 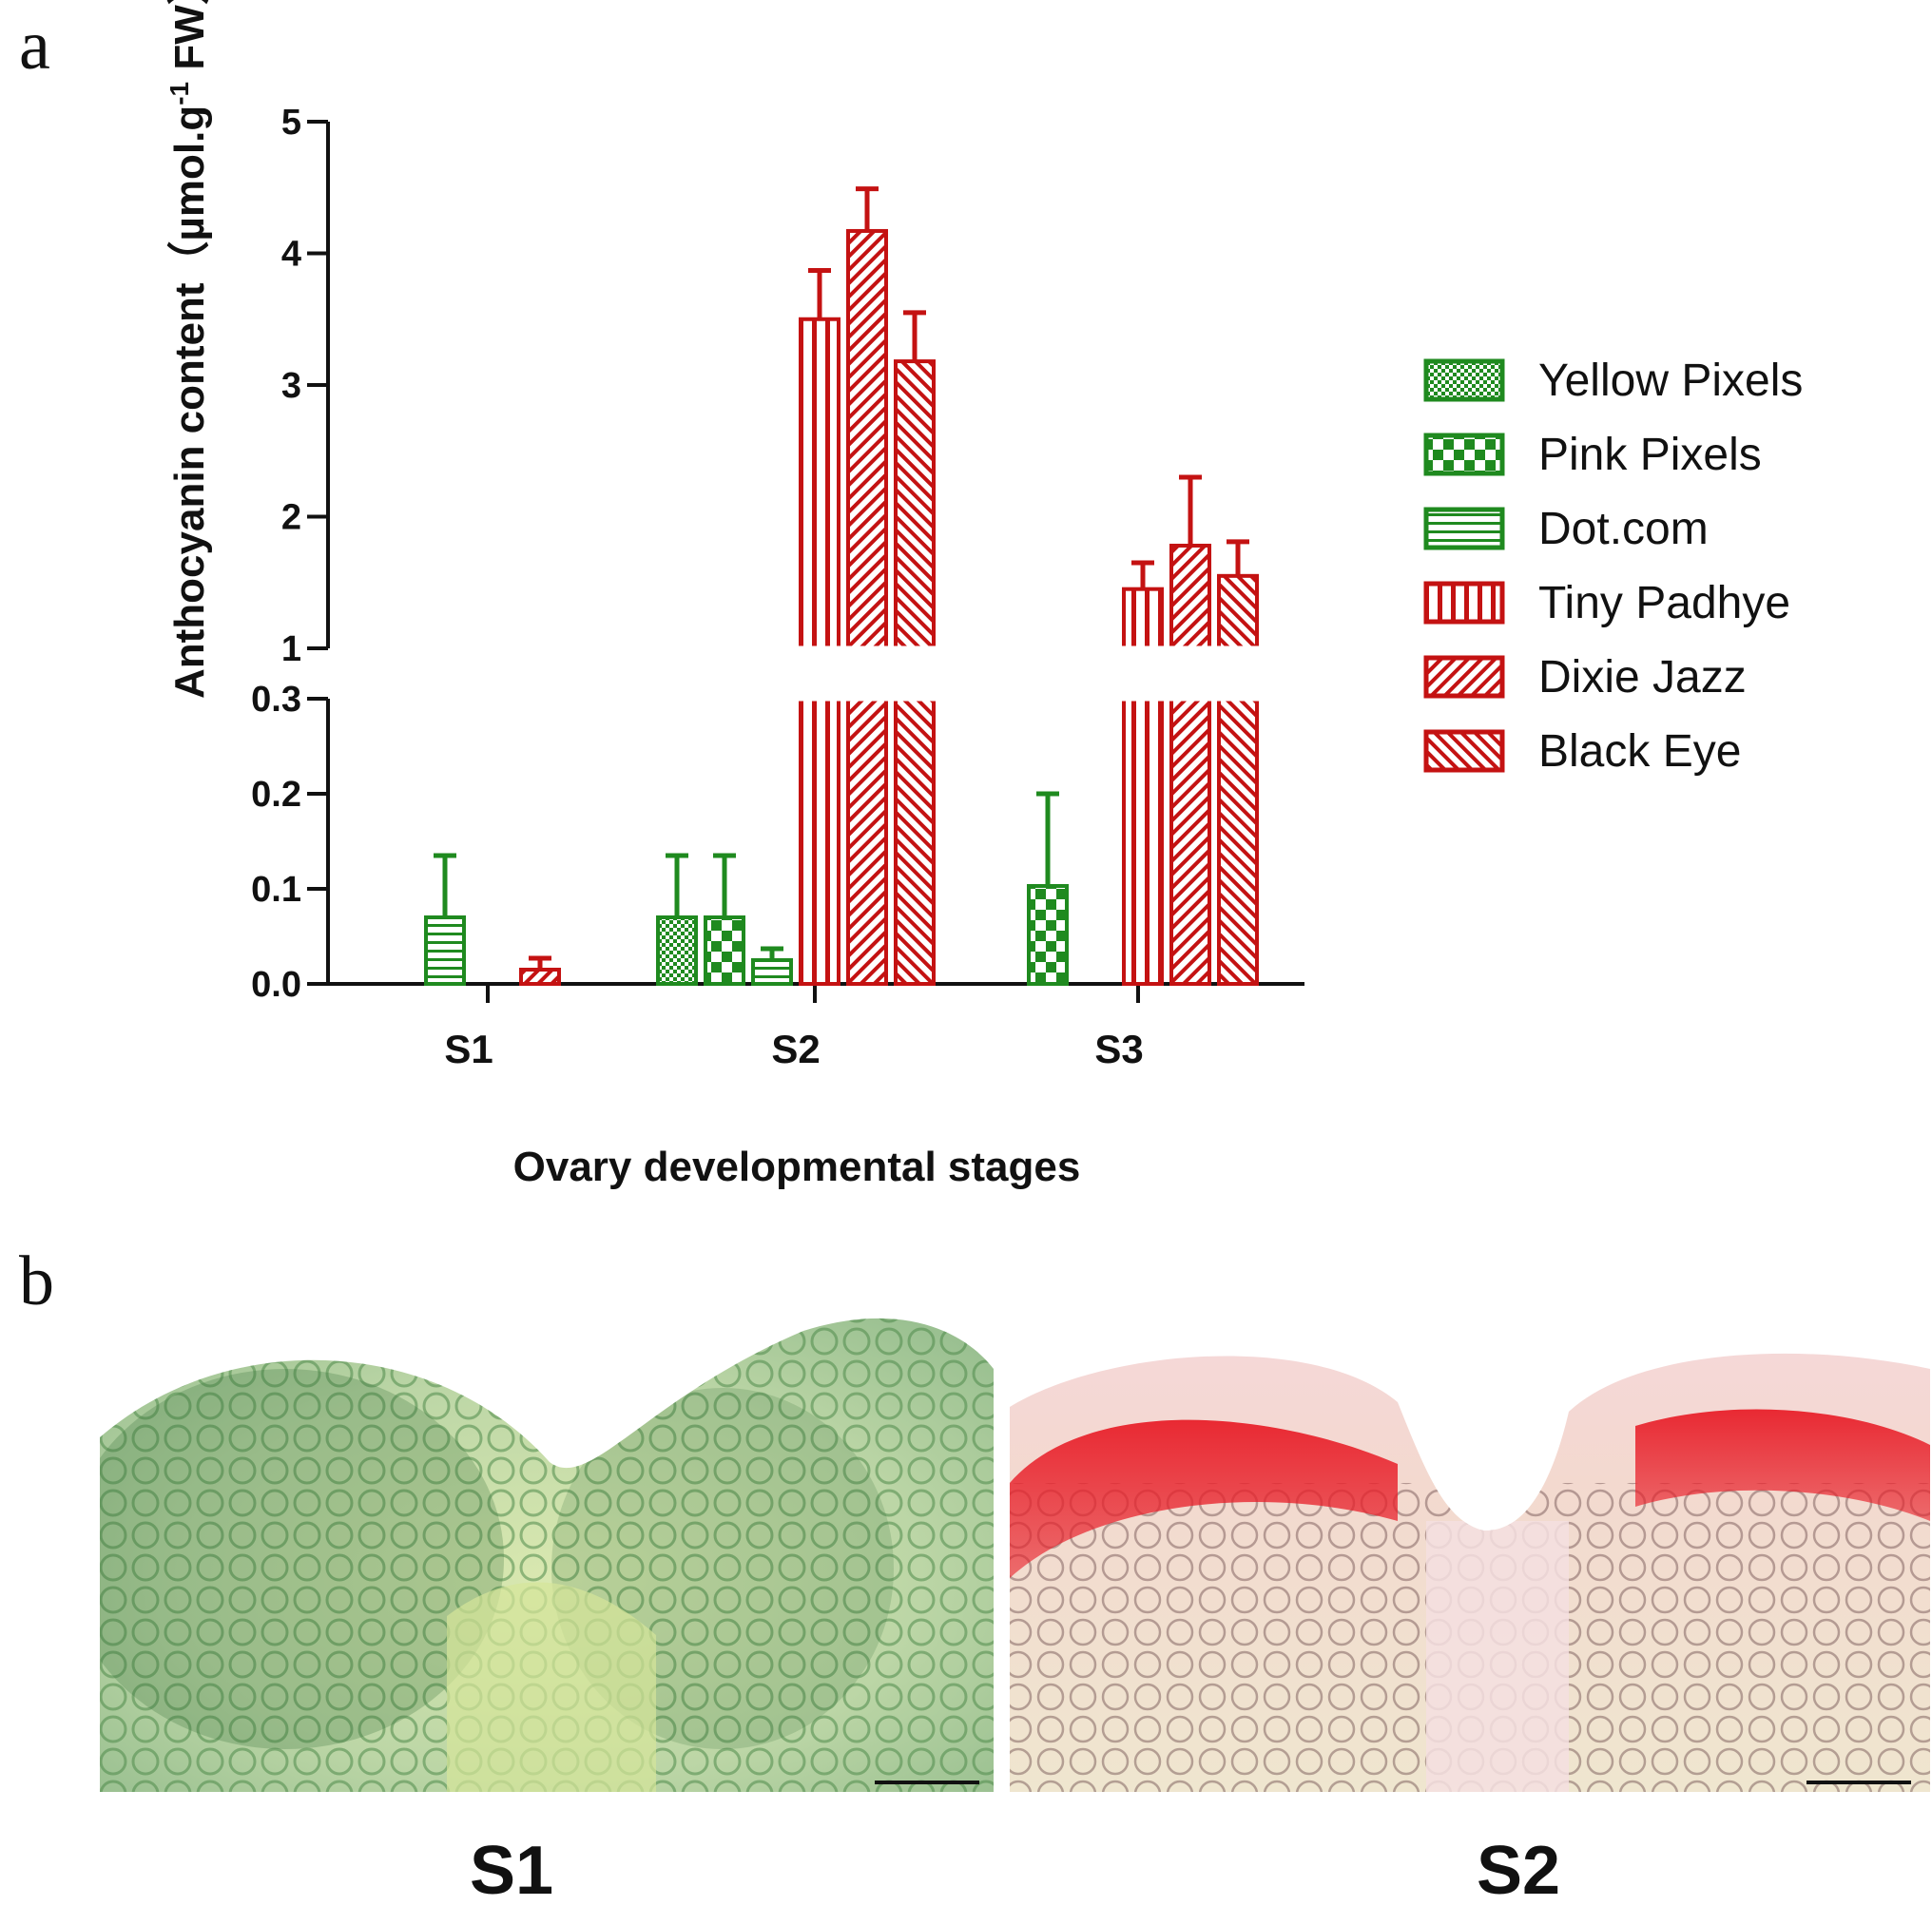 What do you see at coordinates (795, 1049) in the screenshot?
I see `x-tick-label: S2` at bounding box center [795, 1049].